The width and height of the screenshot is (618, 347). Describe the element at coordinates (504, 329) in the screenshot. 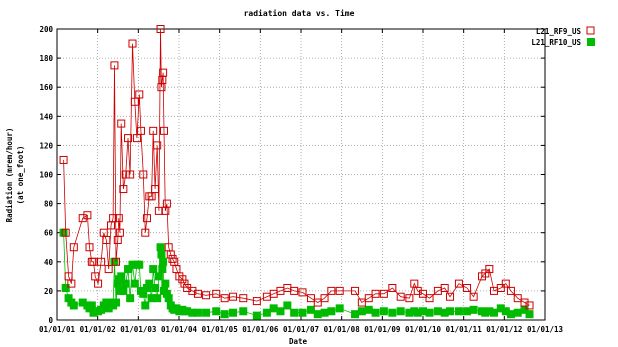

I see `x-tick-label: 01/01/12` at that location.